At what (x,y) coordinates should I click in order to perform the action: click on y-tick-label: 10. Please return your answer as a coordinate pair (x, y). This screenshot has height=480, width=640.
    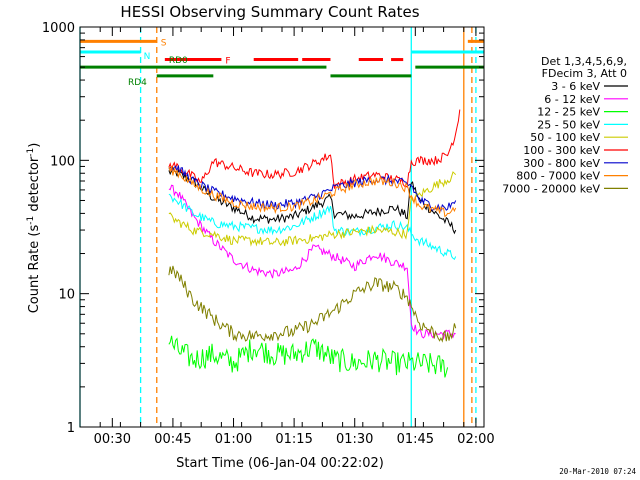
    Looking at the image, I should click on (66, 295).